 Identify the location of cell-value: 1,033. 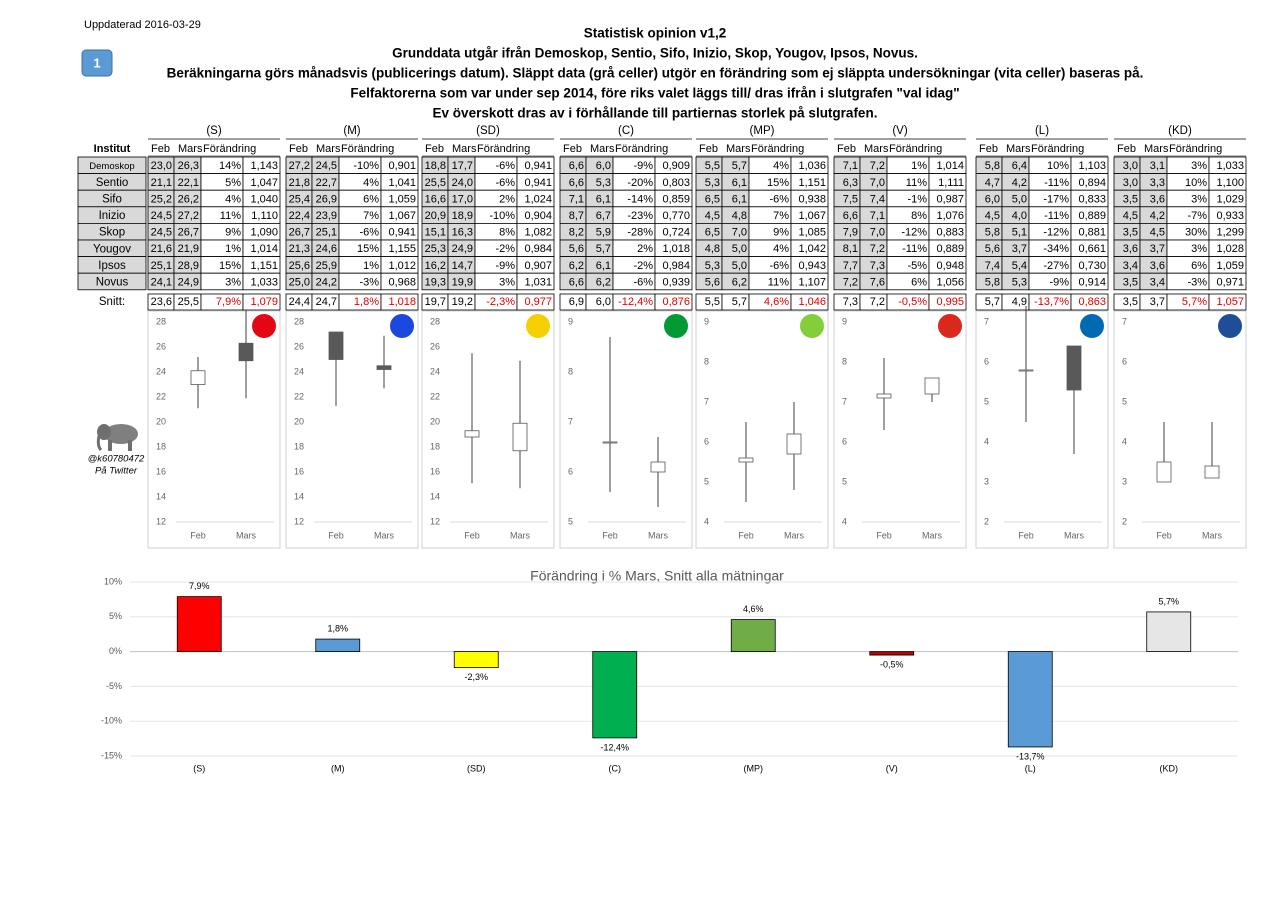
(264, 282).